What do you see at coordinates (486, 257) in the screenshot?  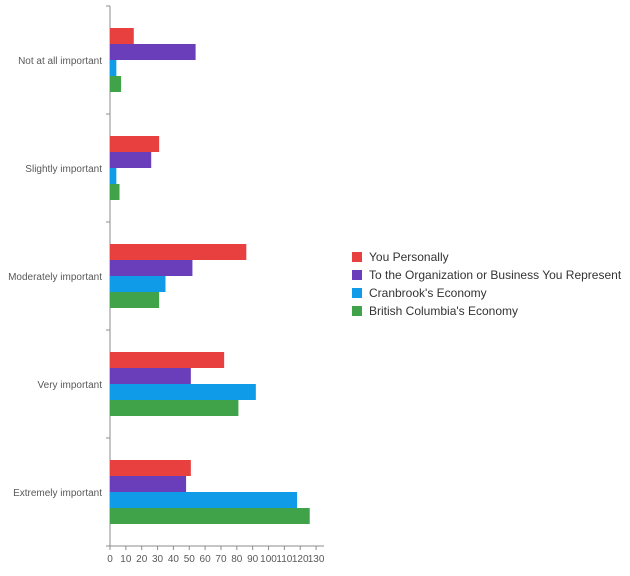 I see `legend-item: You Personally` at bounding box center [486, 257].